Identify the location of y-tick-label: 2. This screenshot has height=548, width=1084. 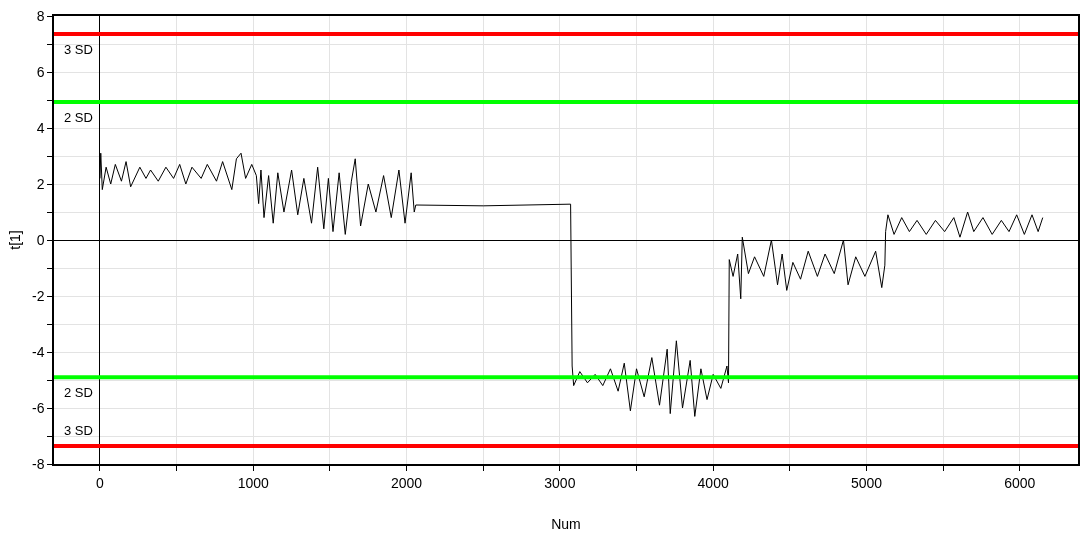
(40, 183).